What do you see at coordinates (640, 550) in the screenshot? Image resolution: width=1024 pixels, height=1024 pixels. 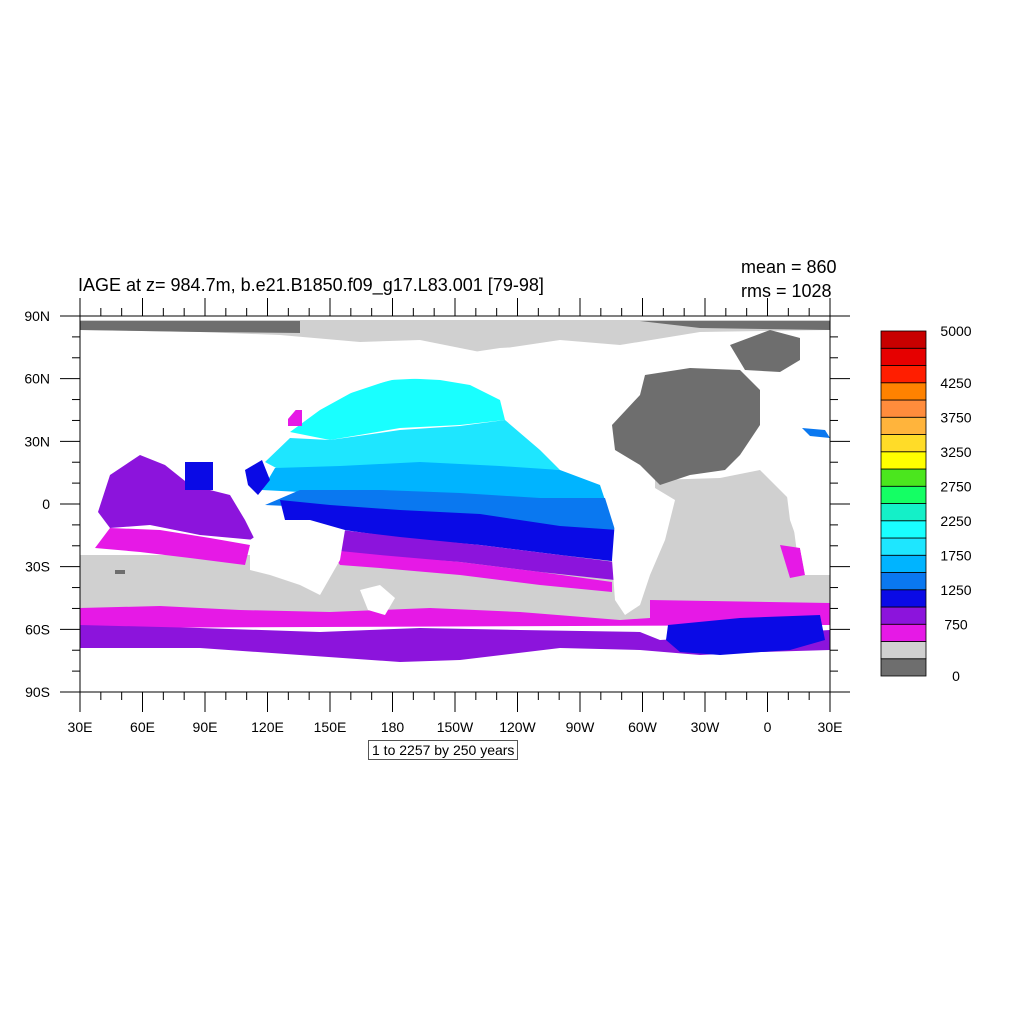 I see `south-america-land` at bounding box center [640, 550].